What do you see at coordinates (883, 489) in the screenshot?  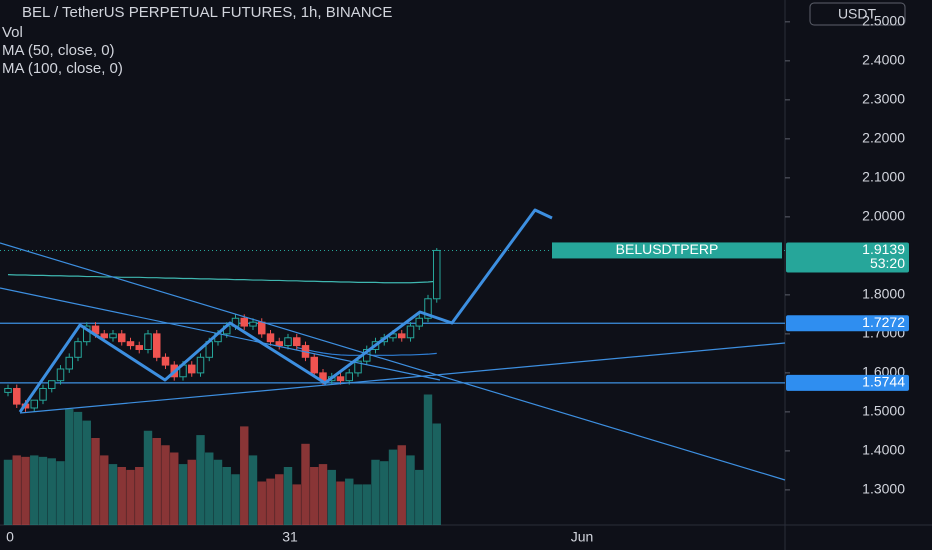 I see `y-tick-label: 1.3000` at bounding box center [883, 489].